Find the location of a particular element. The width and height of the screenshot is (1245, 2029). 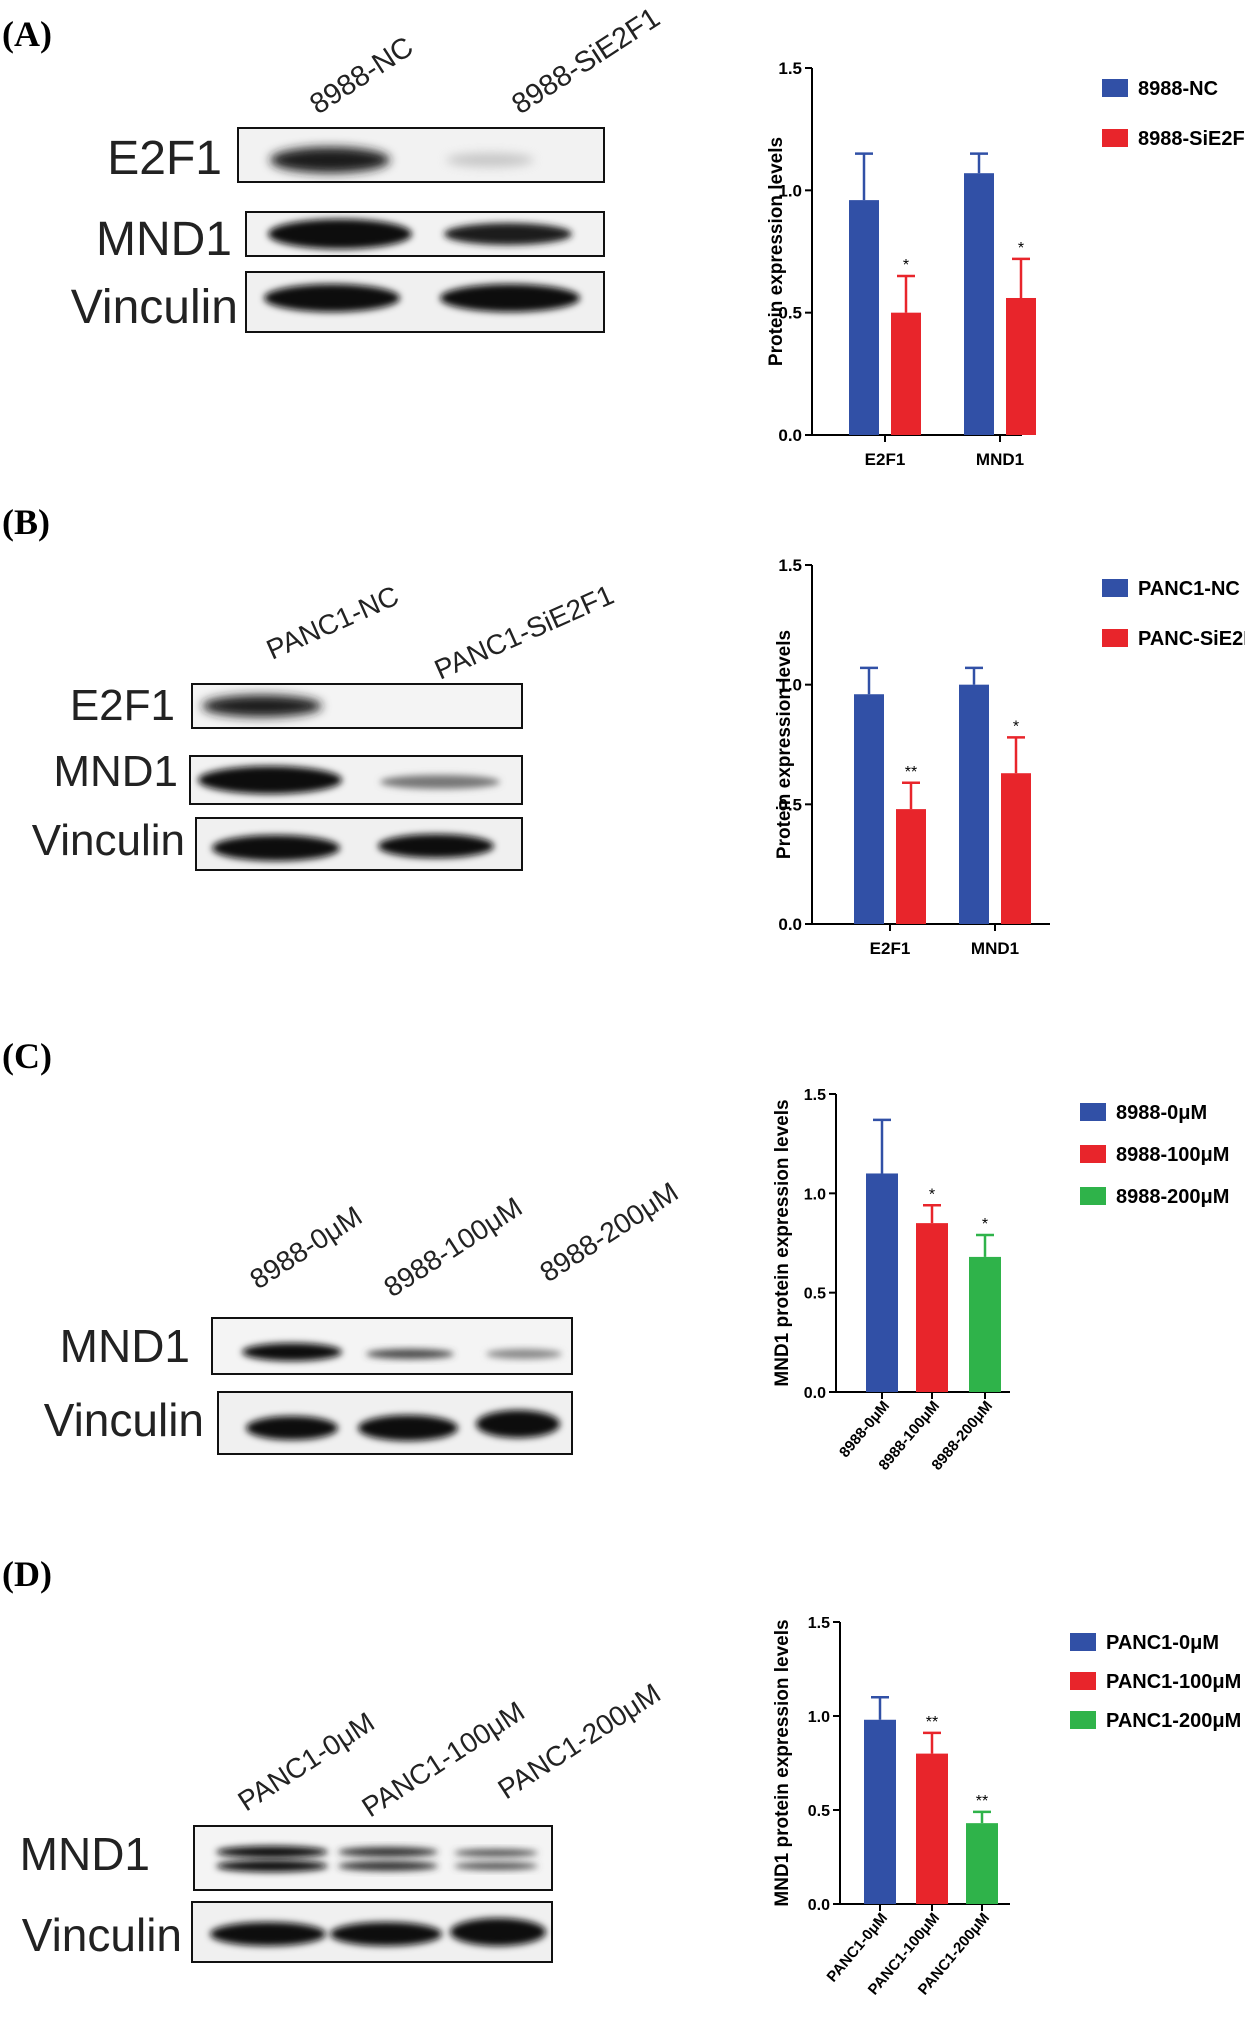

legend-label: 8988-200μM is located at coordinates (1172, 1197).